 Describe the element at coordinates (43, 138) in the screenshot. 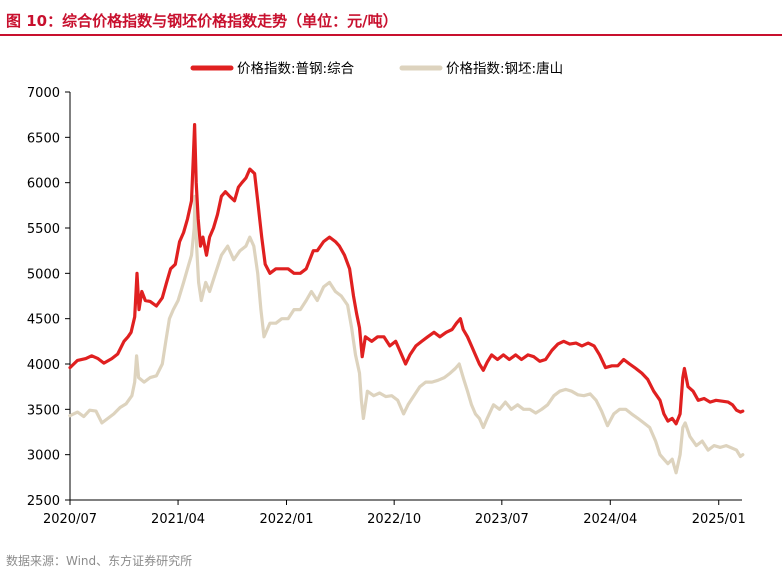

I see `y-tick-label: 6500` at that location.